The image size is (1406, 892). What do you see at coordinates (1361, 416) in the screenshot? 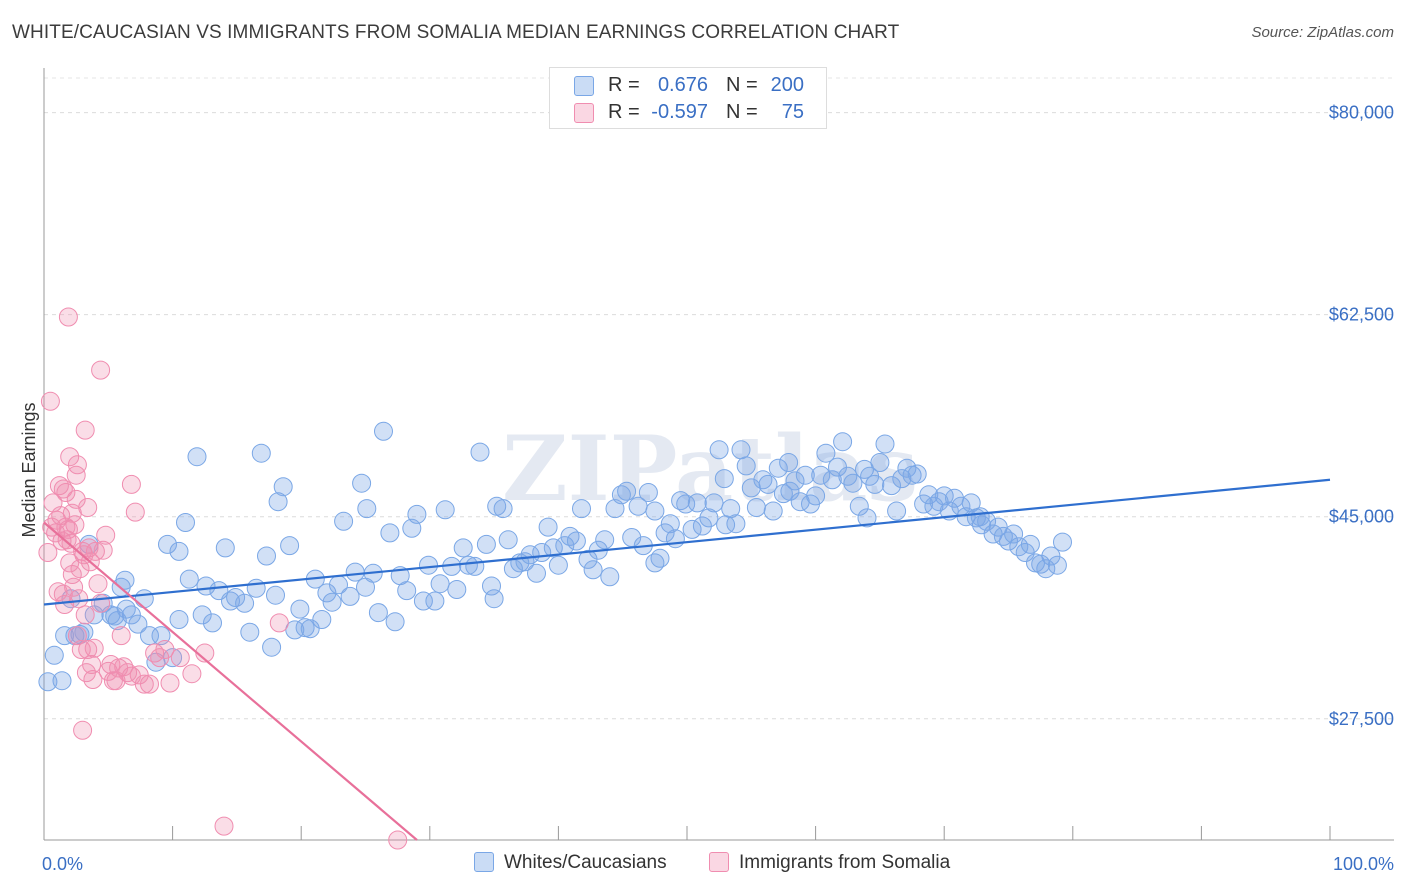
I see `y-tick-labels: $27,500 $45,000 $62,500 $80,000` at bounding box center [1361, 416].